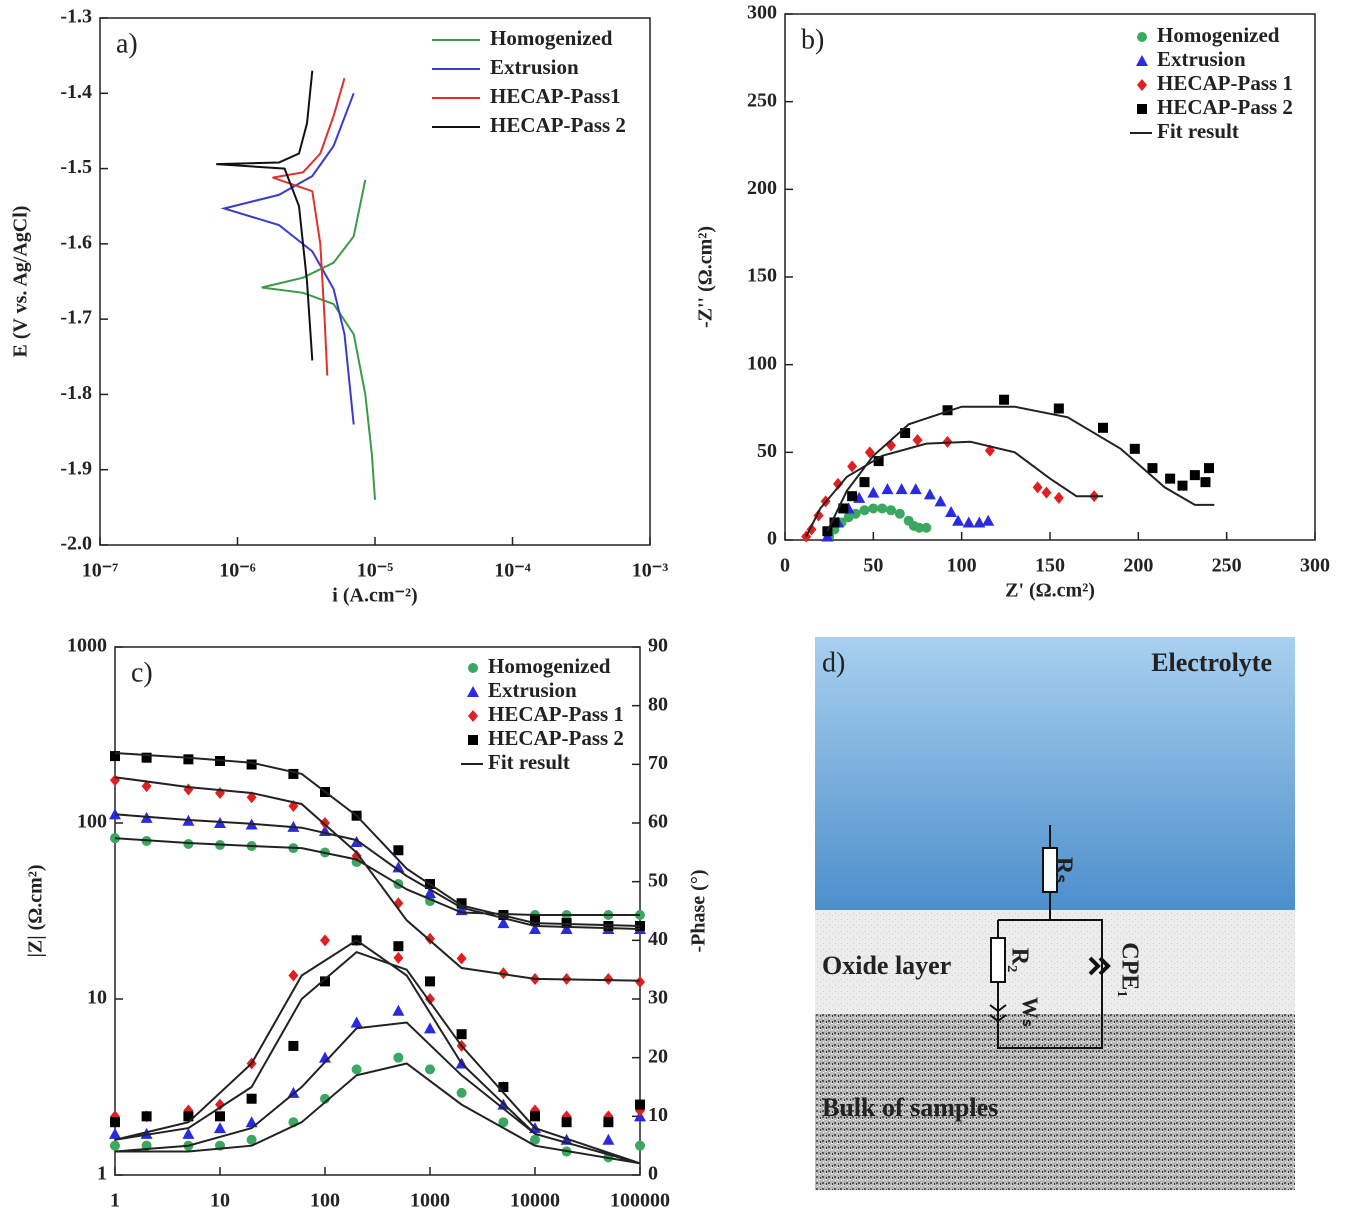 This screenshot has height=1210, width=1346. What do you see at coordinates (812, 39) in the screenshot?
I see `panel-label: b)` at bounding box center [812, 39].